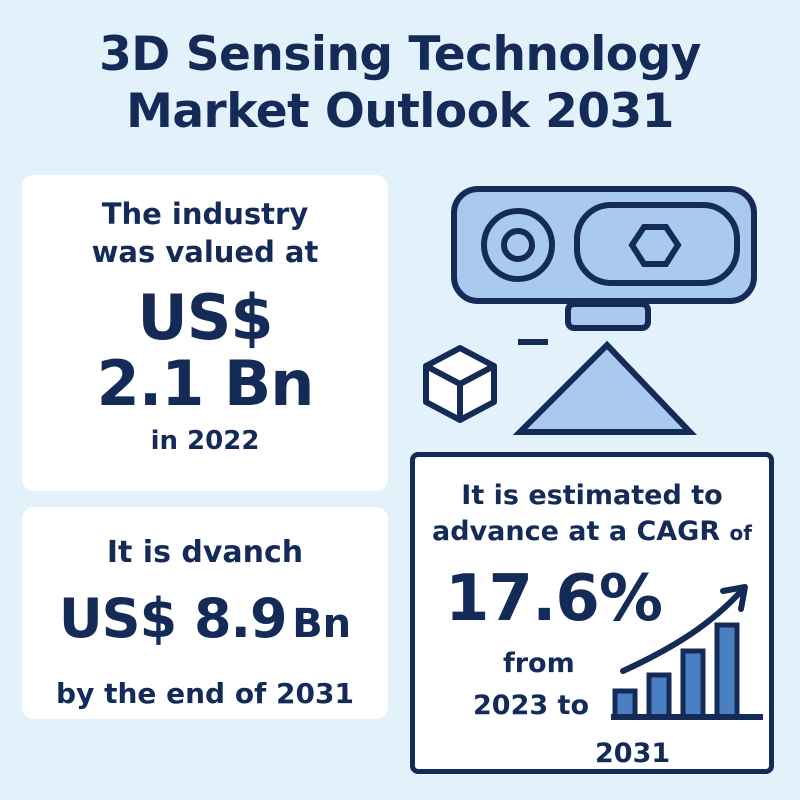 Image resolution: width=800 pixels, height=800 pixels. I want to click on growth-bar-chart-icon, so click(687, 652).